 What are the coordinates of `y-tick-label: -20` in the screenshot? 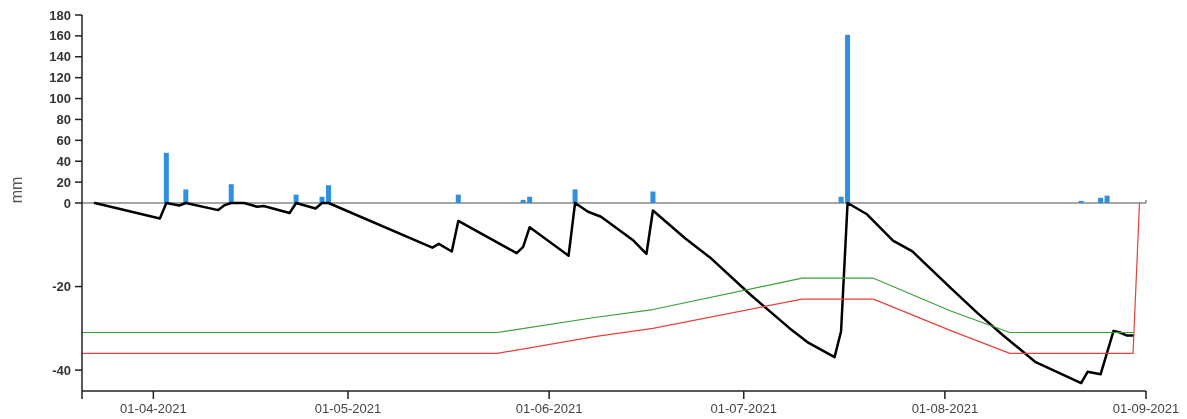 It's located at (61, 287).